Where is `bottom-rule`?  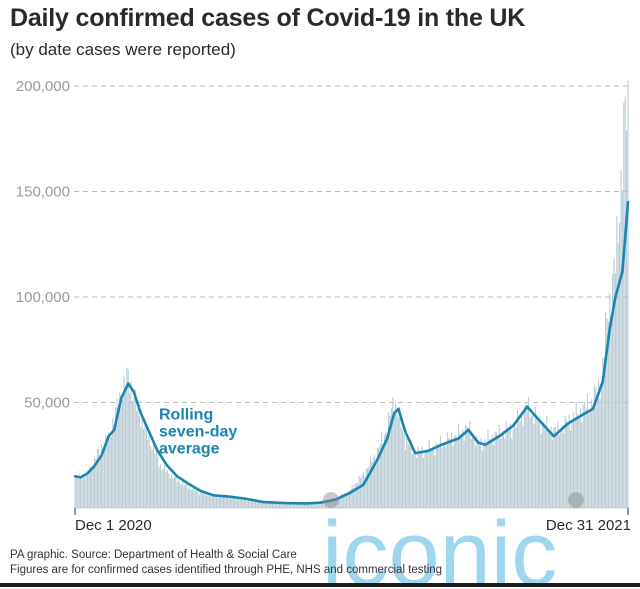 bottom-rule is located at coordinates (320, 585).